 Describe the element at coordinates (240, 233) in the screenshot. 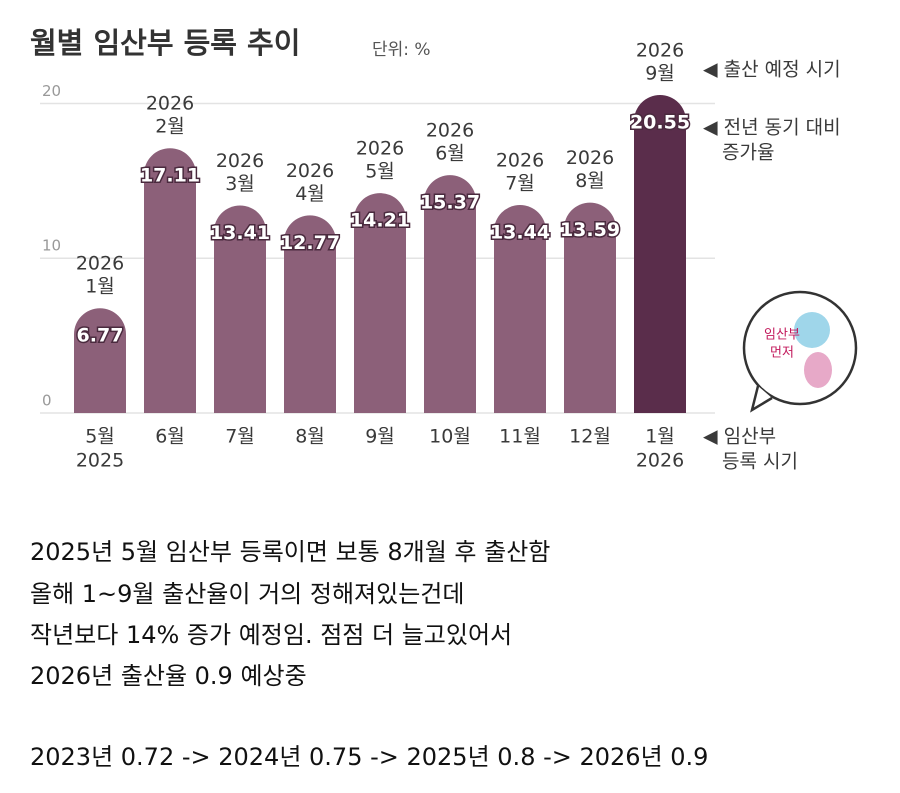

I see `value-label: 13.41` at that location.